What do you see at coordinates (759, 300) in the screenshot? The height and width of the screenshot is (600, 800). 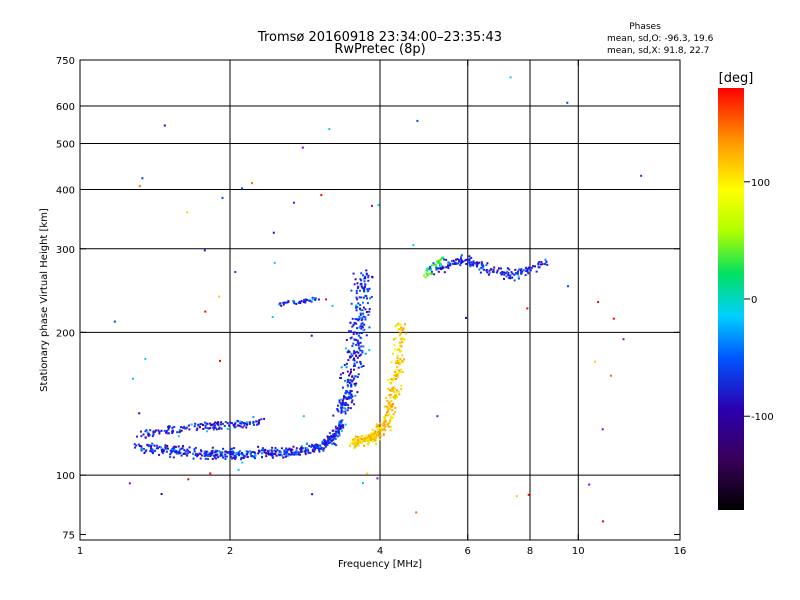 I see `colorbar-ticks: 100 0 -100` at bounding box center [759, 300].